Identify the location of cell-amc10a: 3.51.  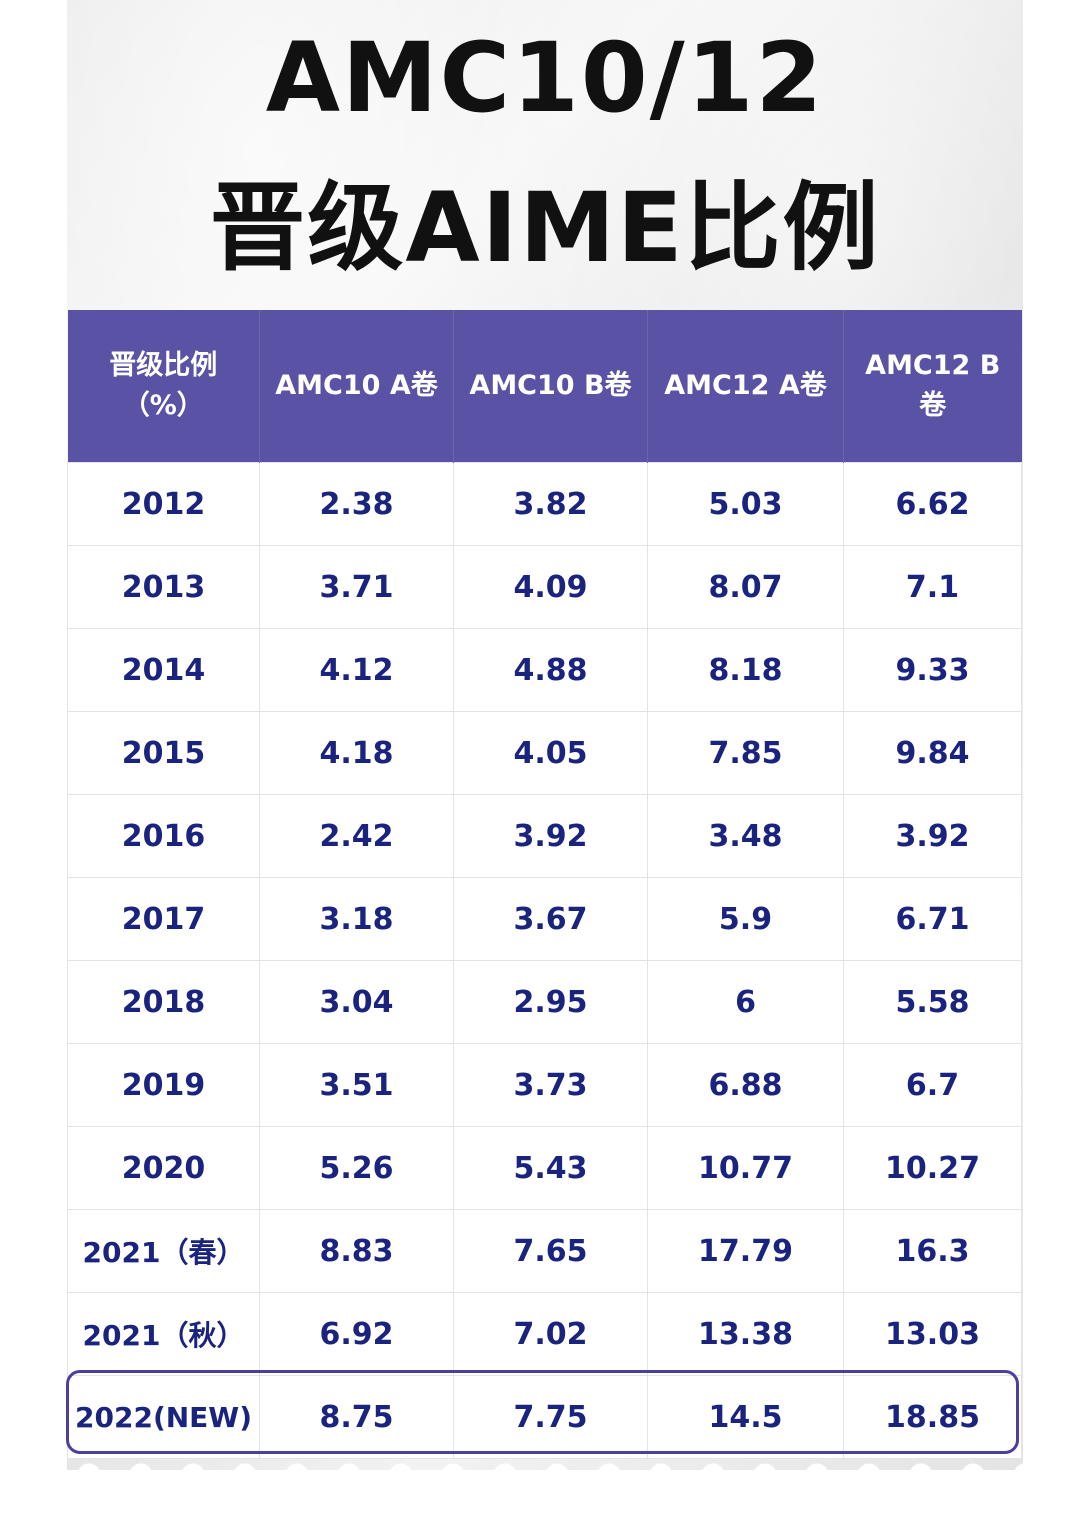
(356, 1085).